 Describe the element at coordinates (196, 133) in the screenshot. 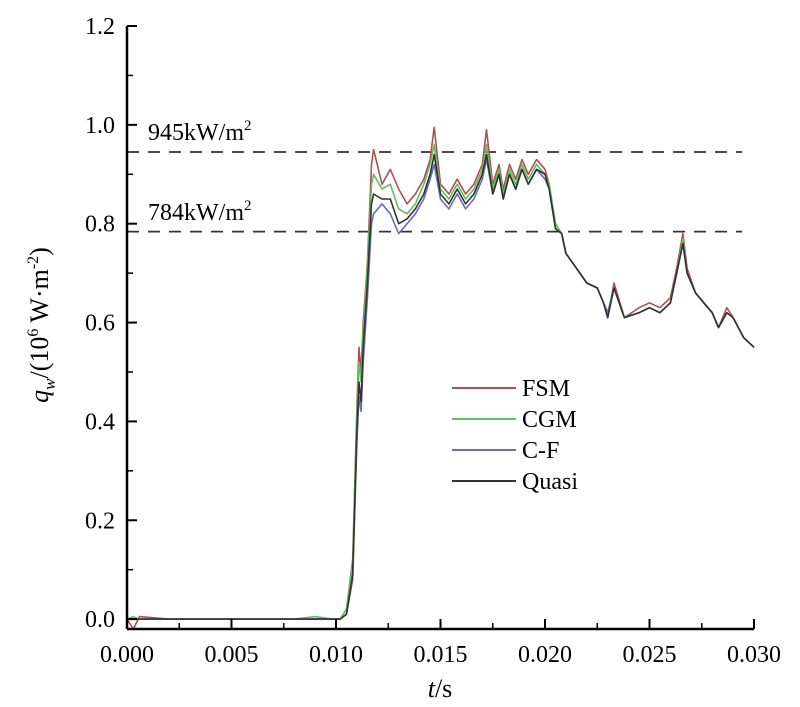

I see `ref-label-945-text: 945kW/m` at that location.